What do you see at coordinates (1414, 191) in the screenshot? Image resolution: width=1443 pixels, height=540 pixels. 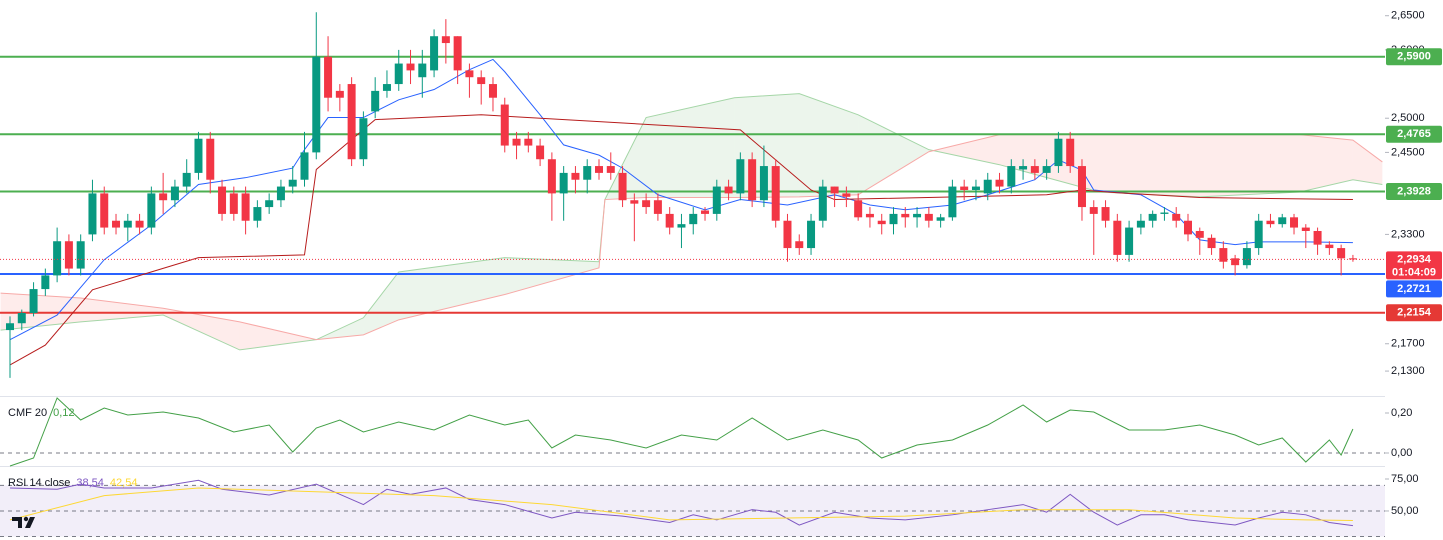 I see `level-label: 2,3928` at bounding box center [1414, 191].